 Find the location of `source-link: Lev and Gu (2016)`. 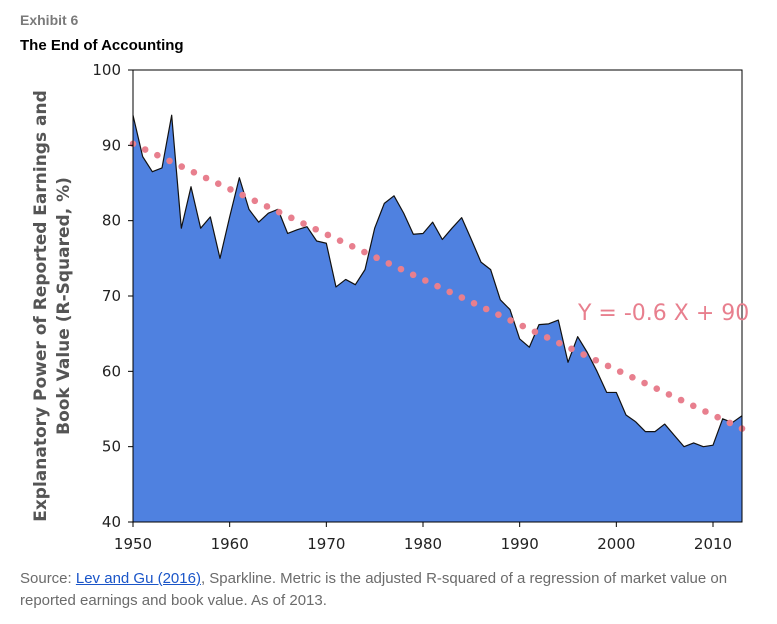

source-link: Lev and Gu (2016) is located at coordinates (138, 578).